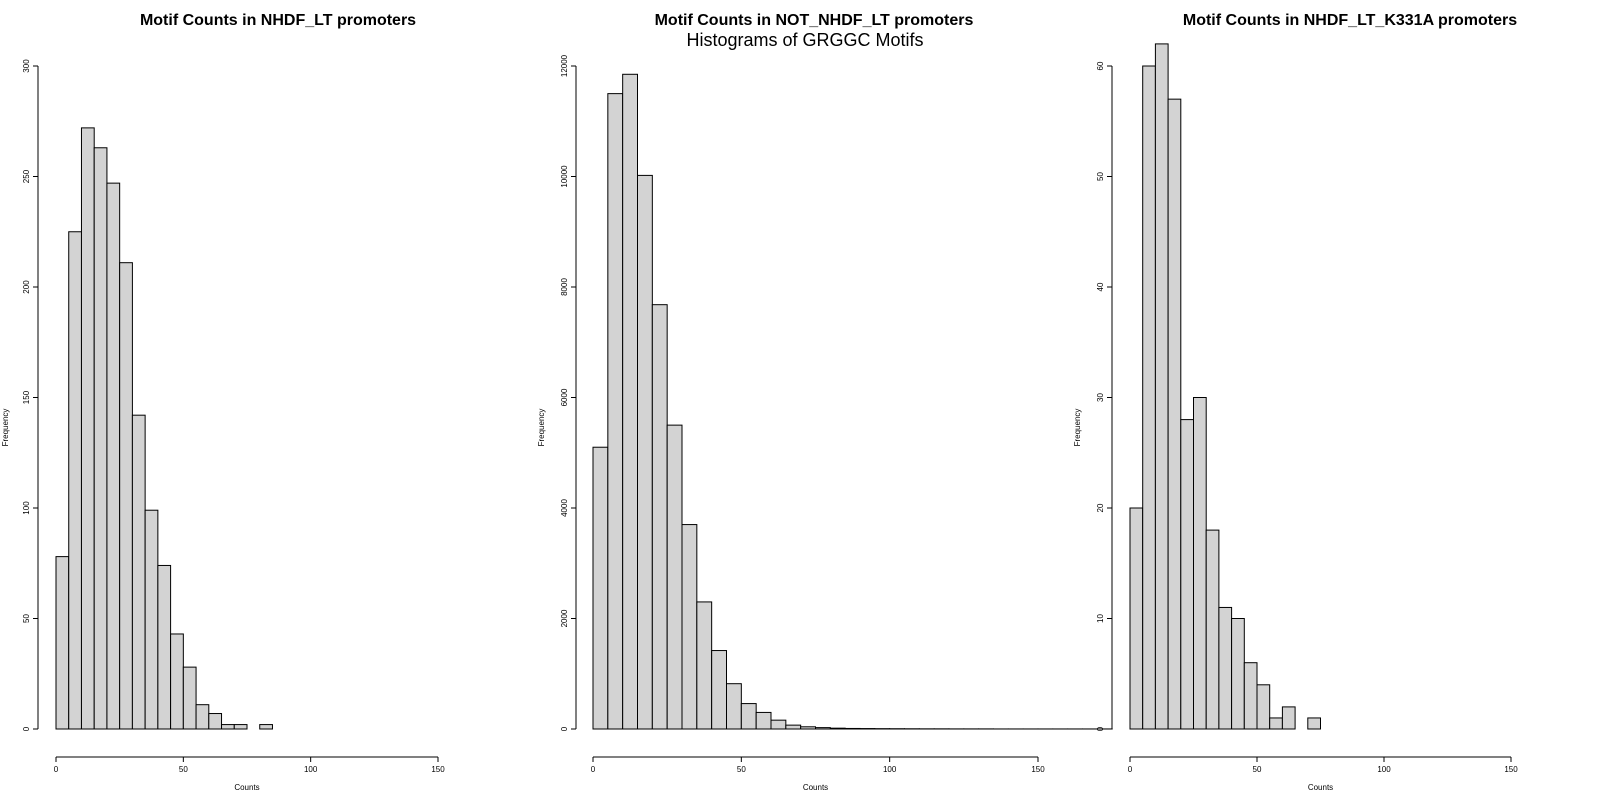 The width and height of the screenshot is (1600, 800). What do you see at coordinates (26, 287) in the screenshot?
I see `y-tick-label: 200` at bounding box center [26, 287].